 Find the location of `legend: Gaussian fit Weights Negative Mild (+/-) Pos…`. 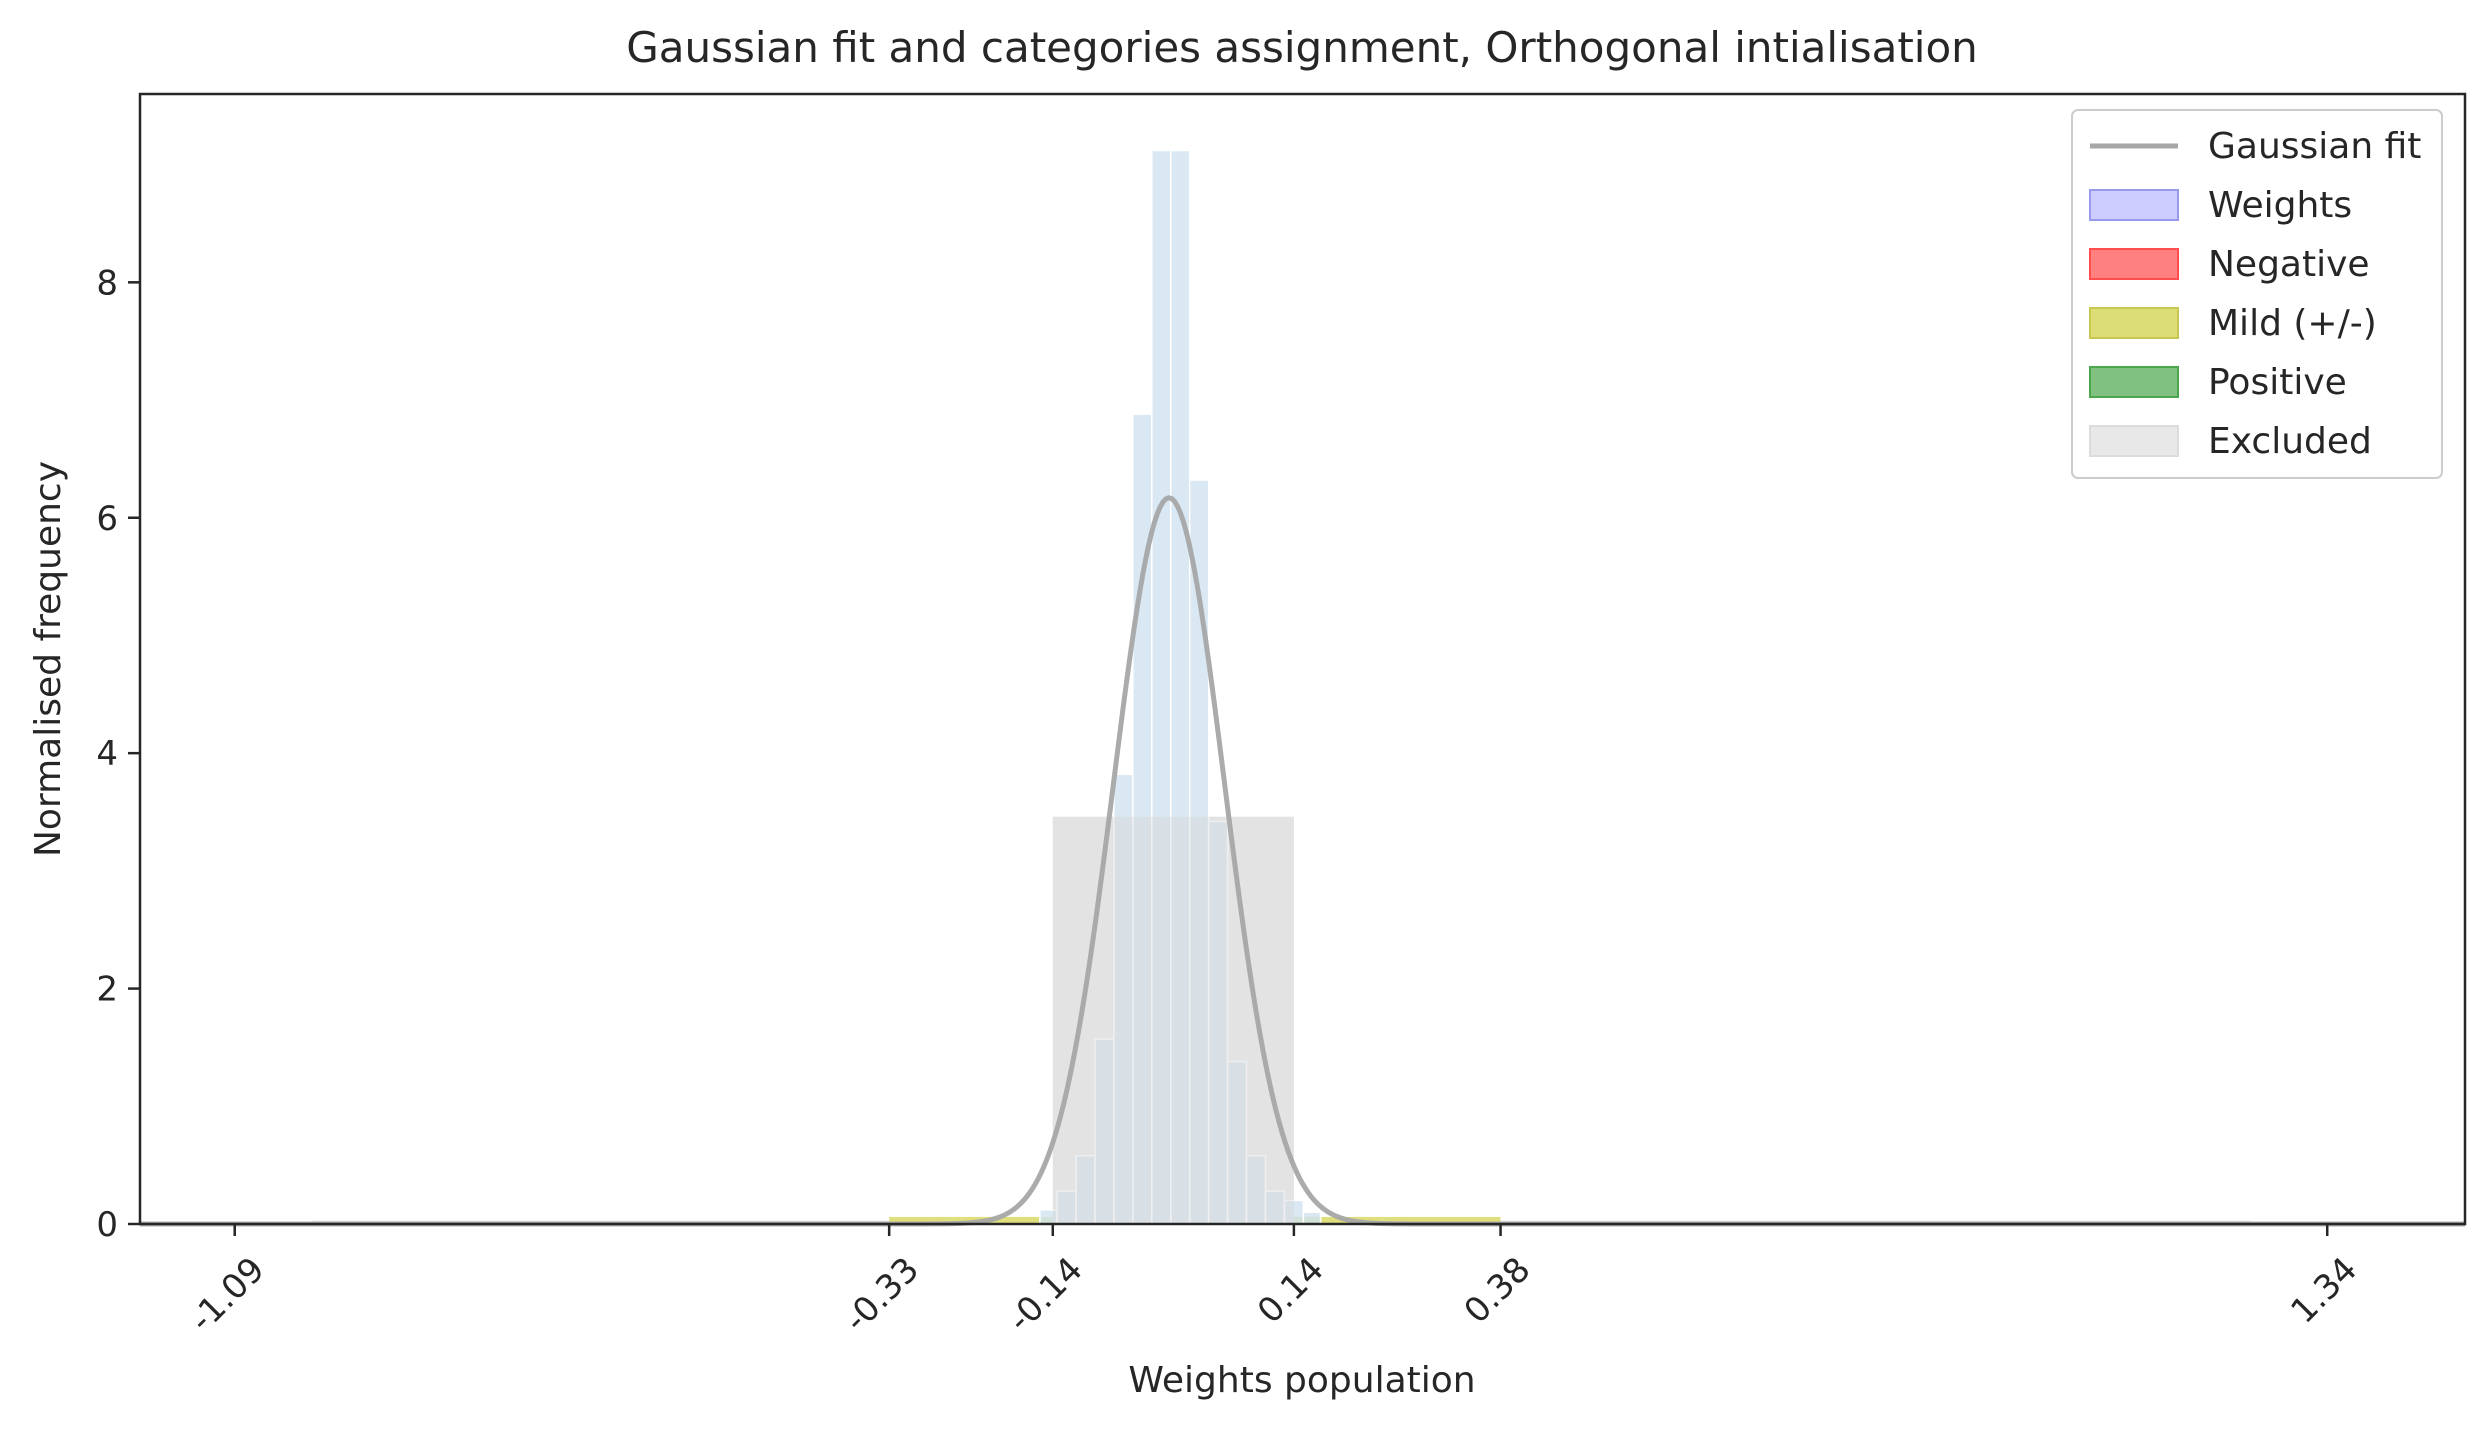

legend: Gaussian fit Weights Negative Mild (+/-) Pos… is located at coordinates (2257, 294).